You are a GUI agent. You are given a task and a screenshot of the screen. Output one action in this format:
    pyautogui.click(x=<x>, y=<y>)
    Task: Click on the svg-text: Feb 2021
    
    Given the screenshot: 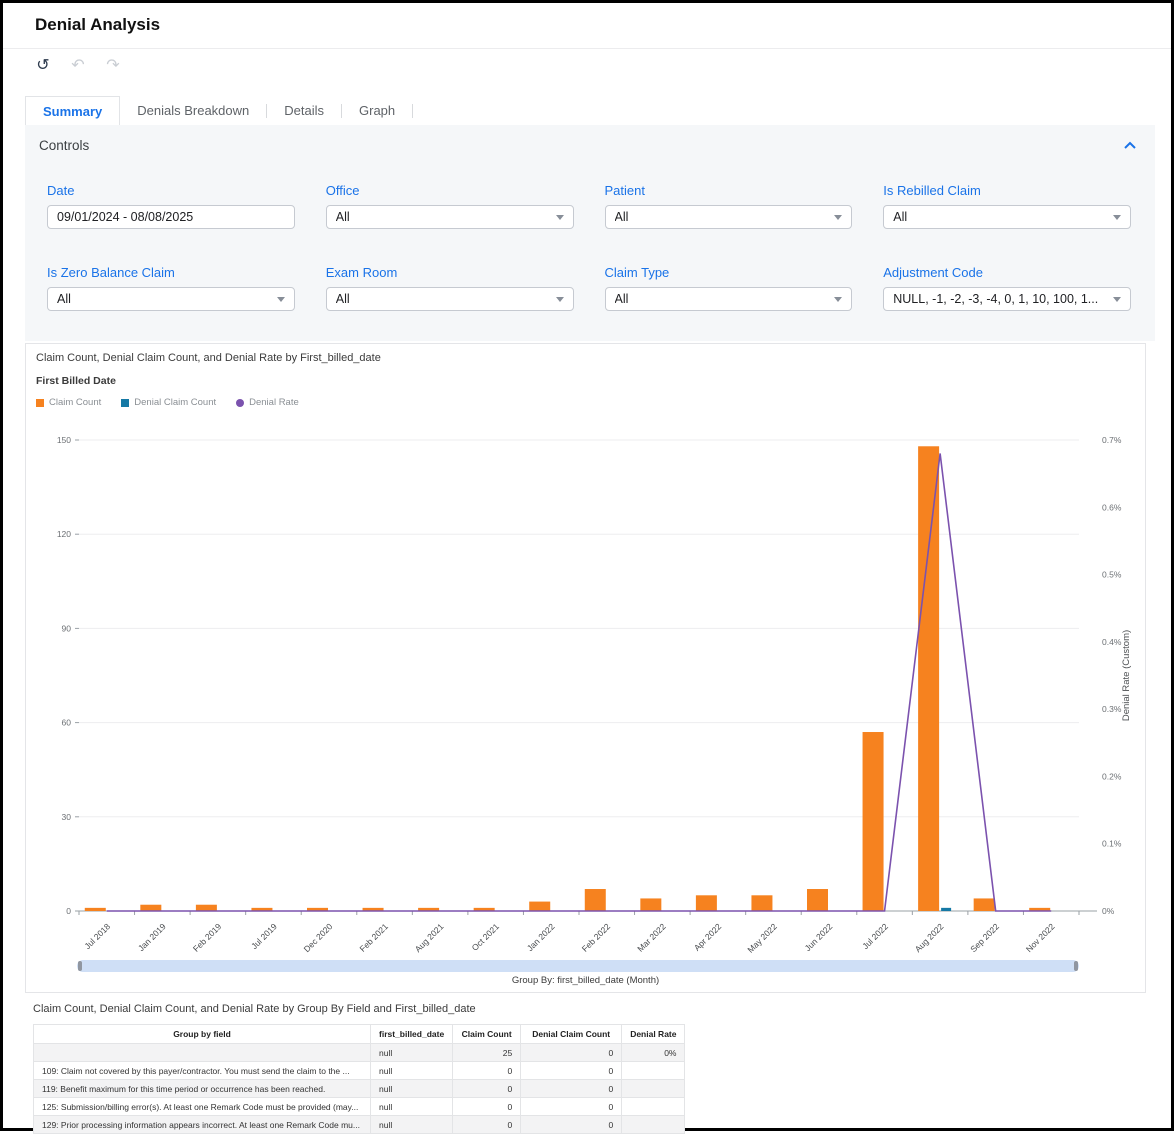 What is the action you would take?
    pyautogui.click(x=373, y=937)
    